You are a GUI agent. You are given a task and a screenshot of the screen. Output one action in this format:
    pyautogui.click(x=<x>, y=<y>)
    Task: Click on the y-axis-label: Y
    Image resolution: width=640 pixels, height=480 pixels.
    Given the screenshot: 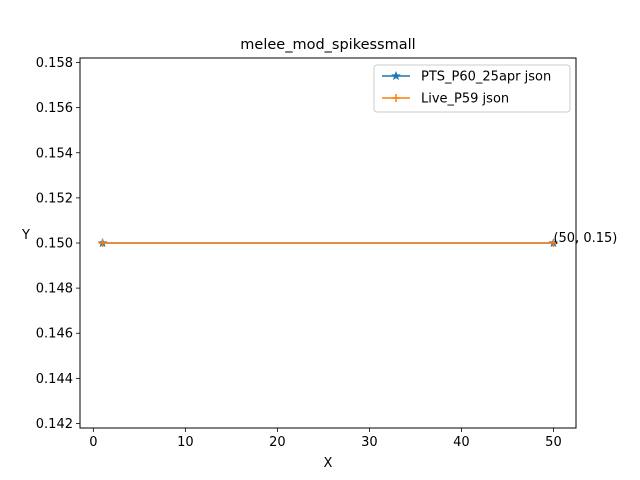 What is the action you would take?
    pyautogui.click(x=25, y=235)
    